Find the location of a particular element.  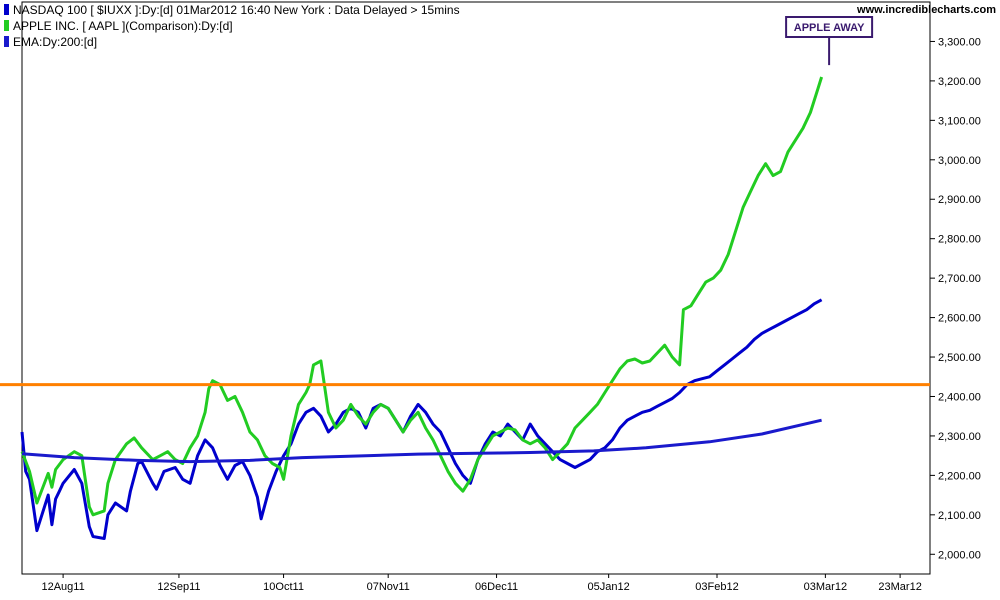

legend-label: EMA:Dy:200:[d] is located at coordinates (55, 42).